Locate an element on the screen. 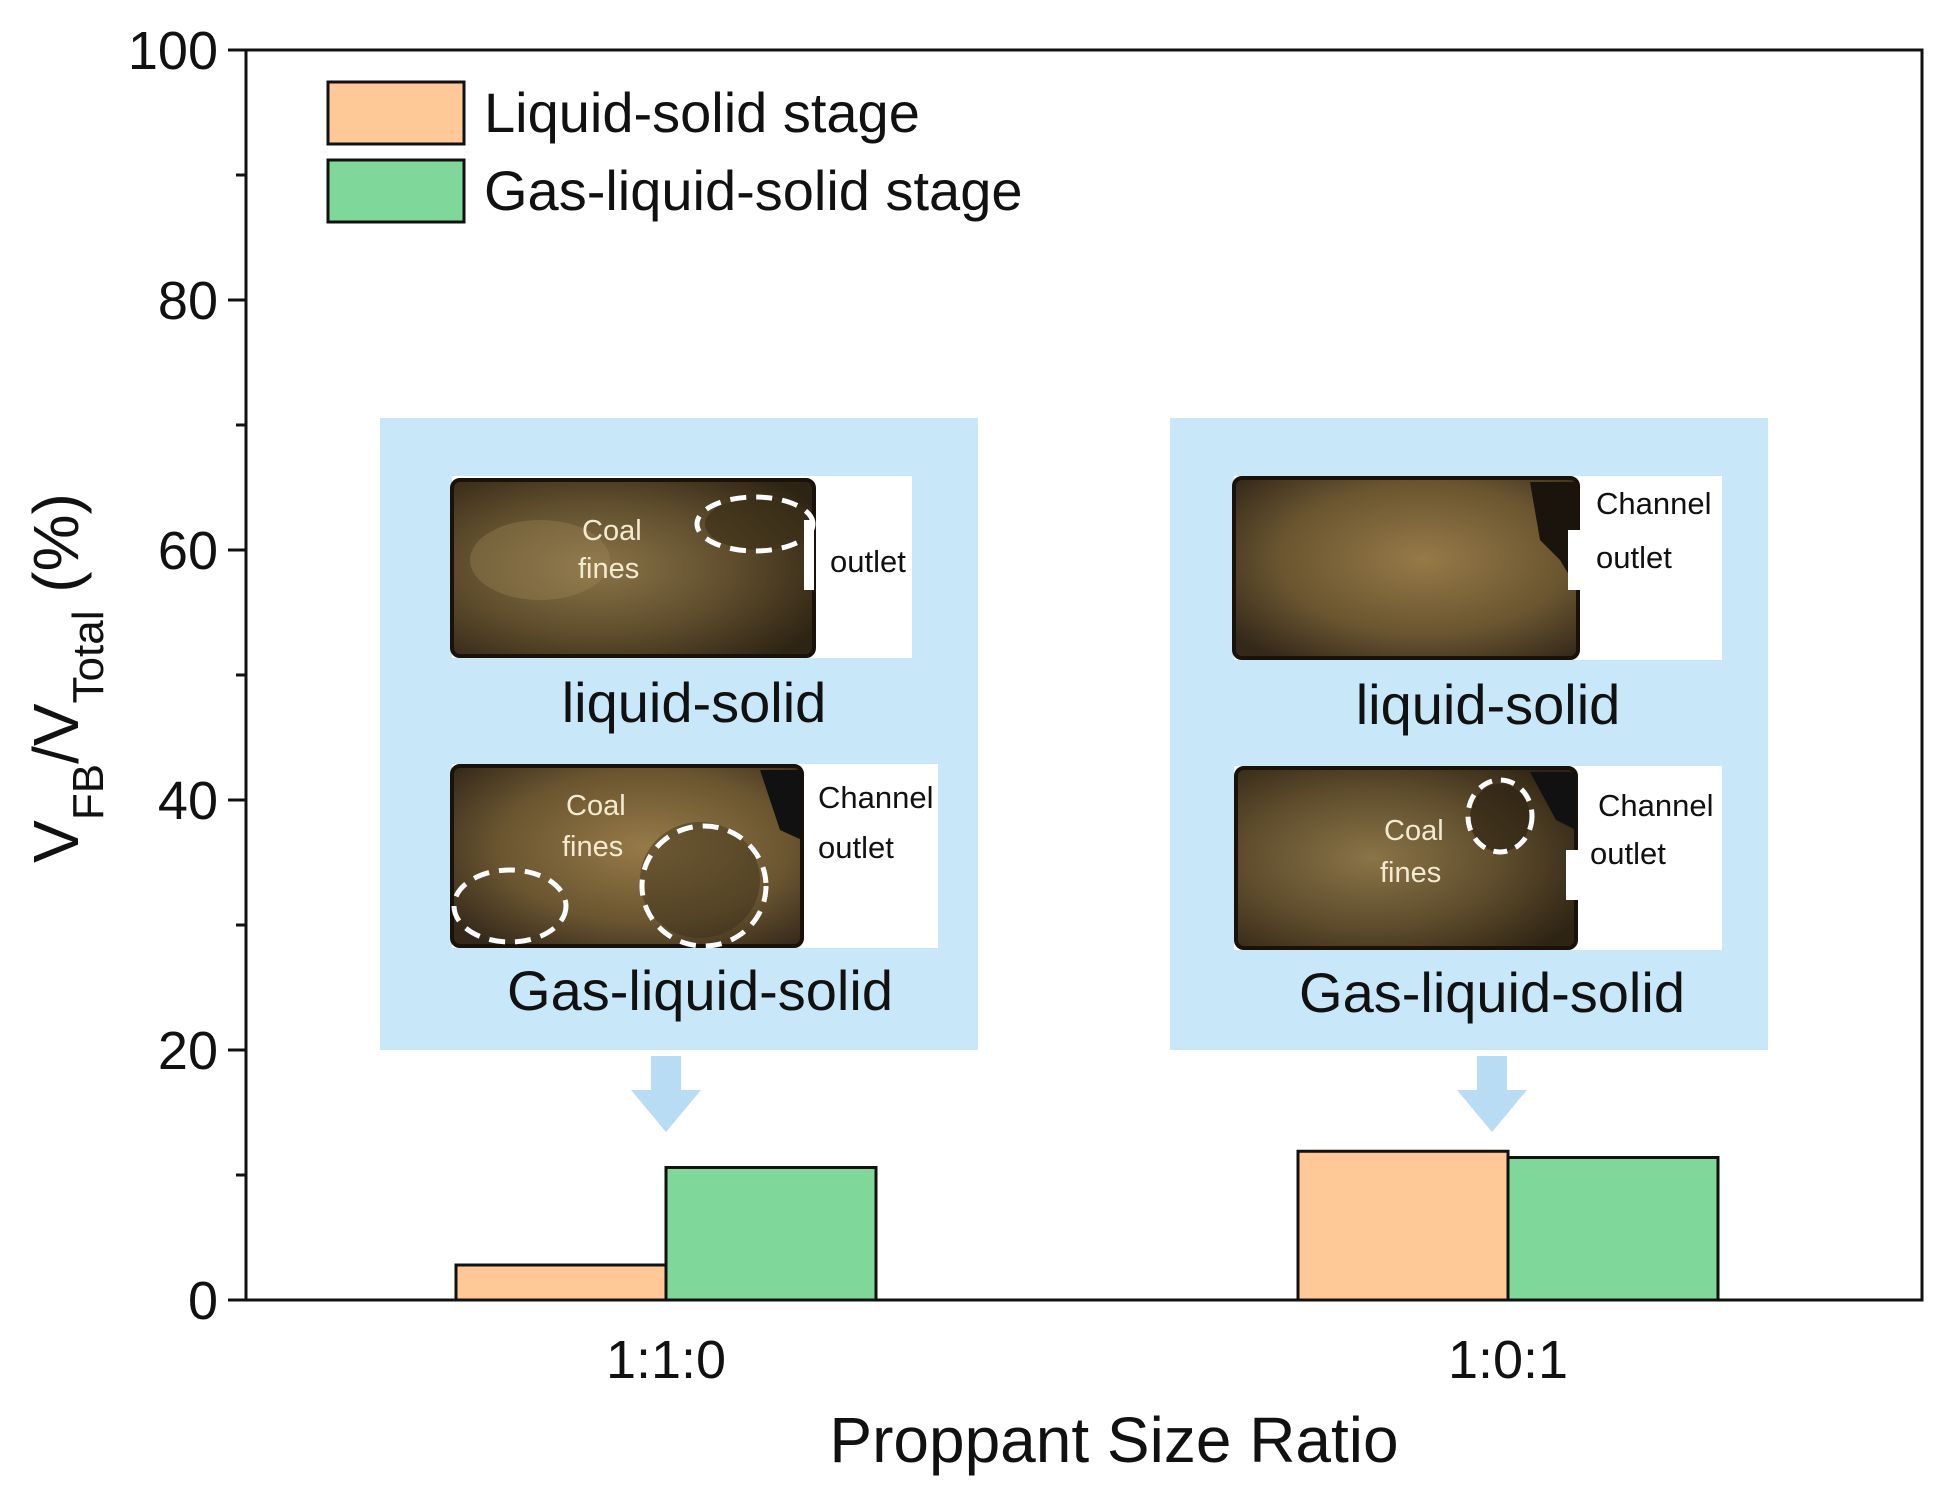 The image size is (1937, 1492). legend-label-liquid-solid: Liquid-solid stage is located at coordinates (702, 112).